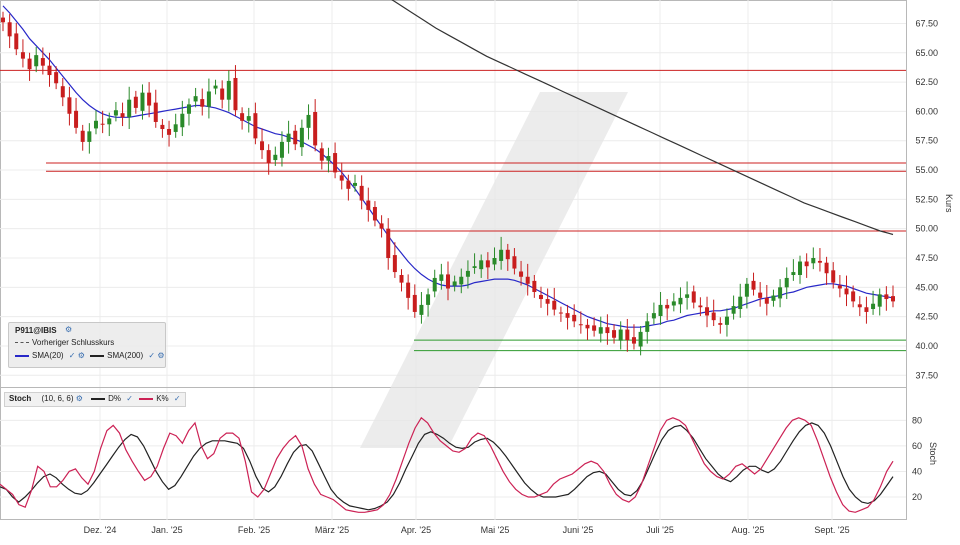 Image resolution: width=960 pixels, height=545 pixels. I want to click on k-line-icon, so click(146, 398).